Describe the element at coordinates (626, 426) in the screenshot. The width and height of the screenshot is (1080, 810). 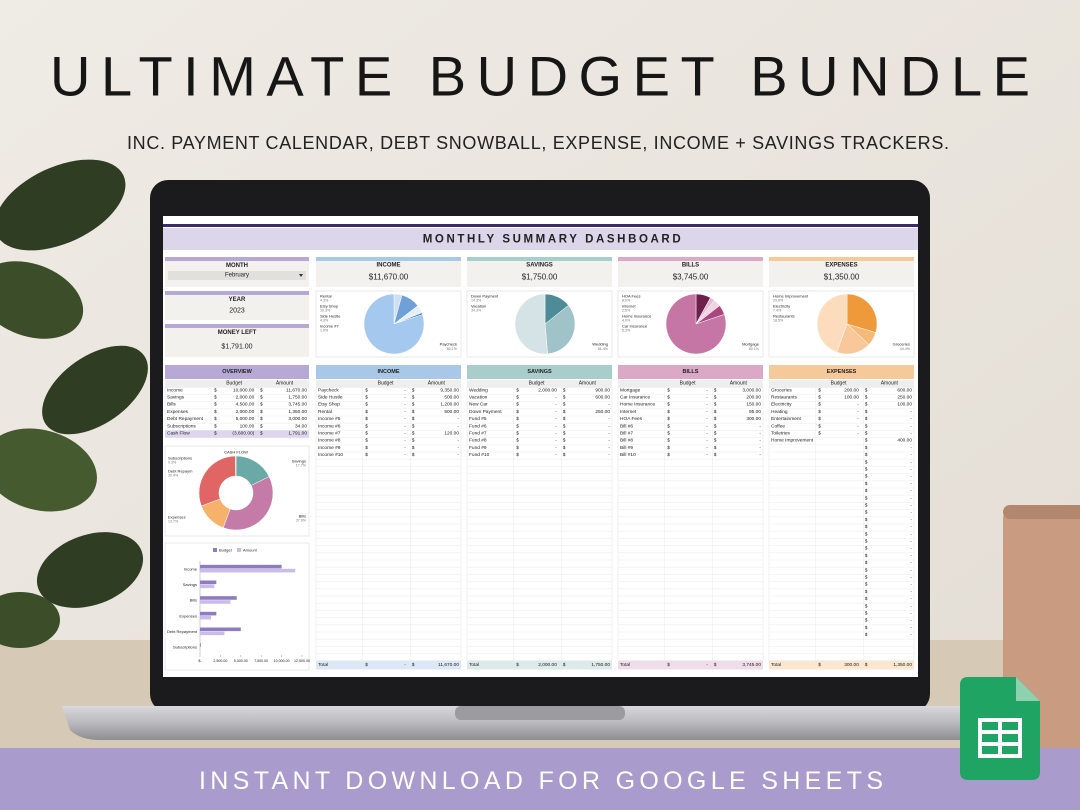
I see `cell-label: Bill #6` at that location.